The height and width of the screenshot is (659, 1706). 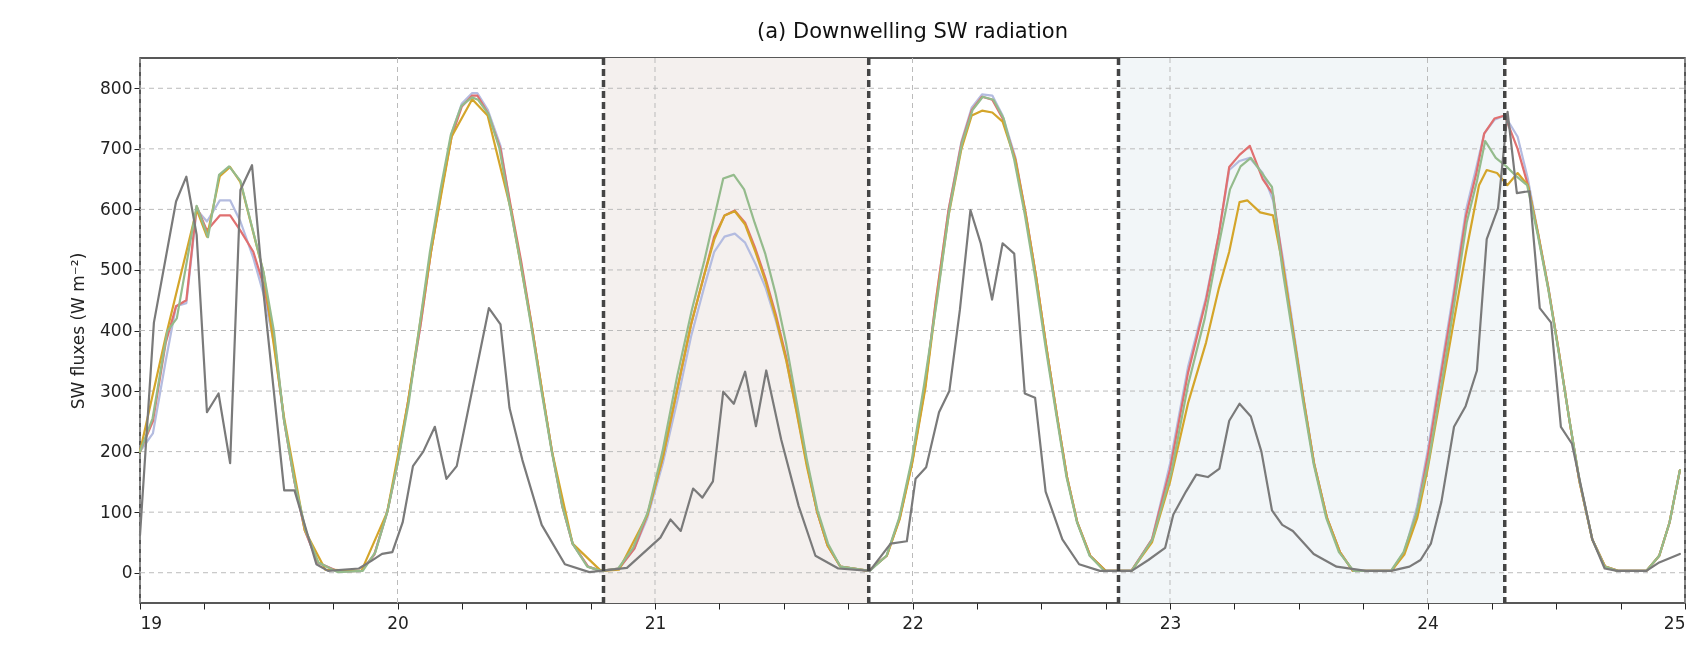 What do you see at coordinates (116, 87) in the screenshot?
I see `y-tick-label: 800` at bounding box center [116, 87].